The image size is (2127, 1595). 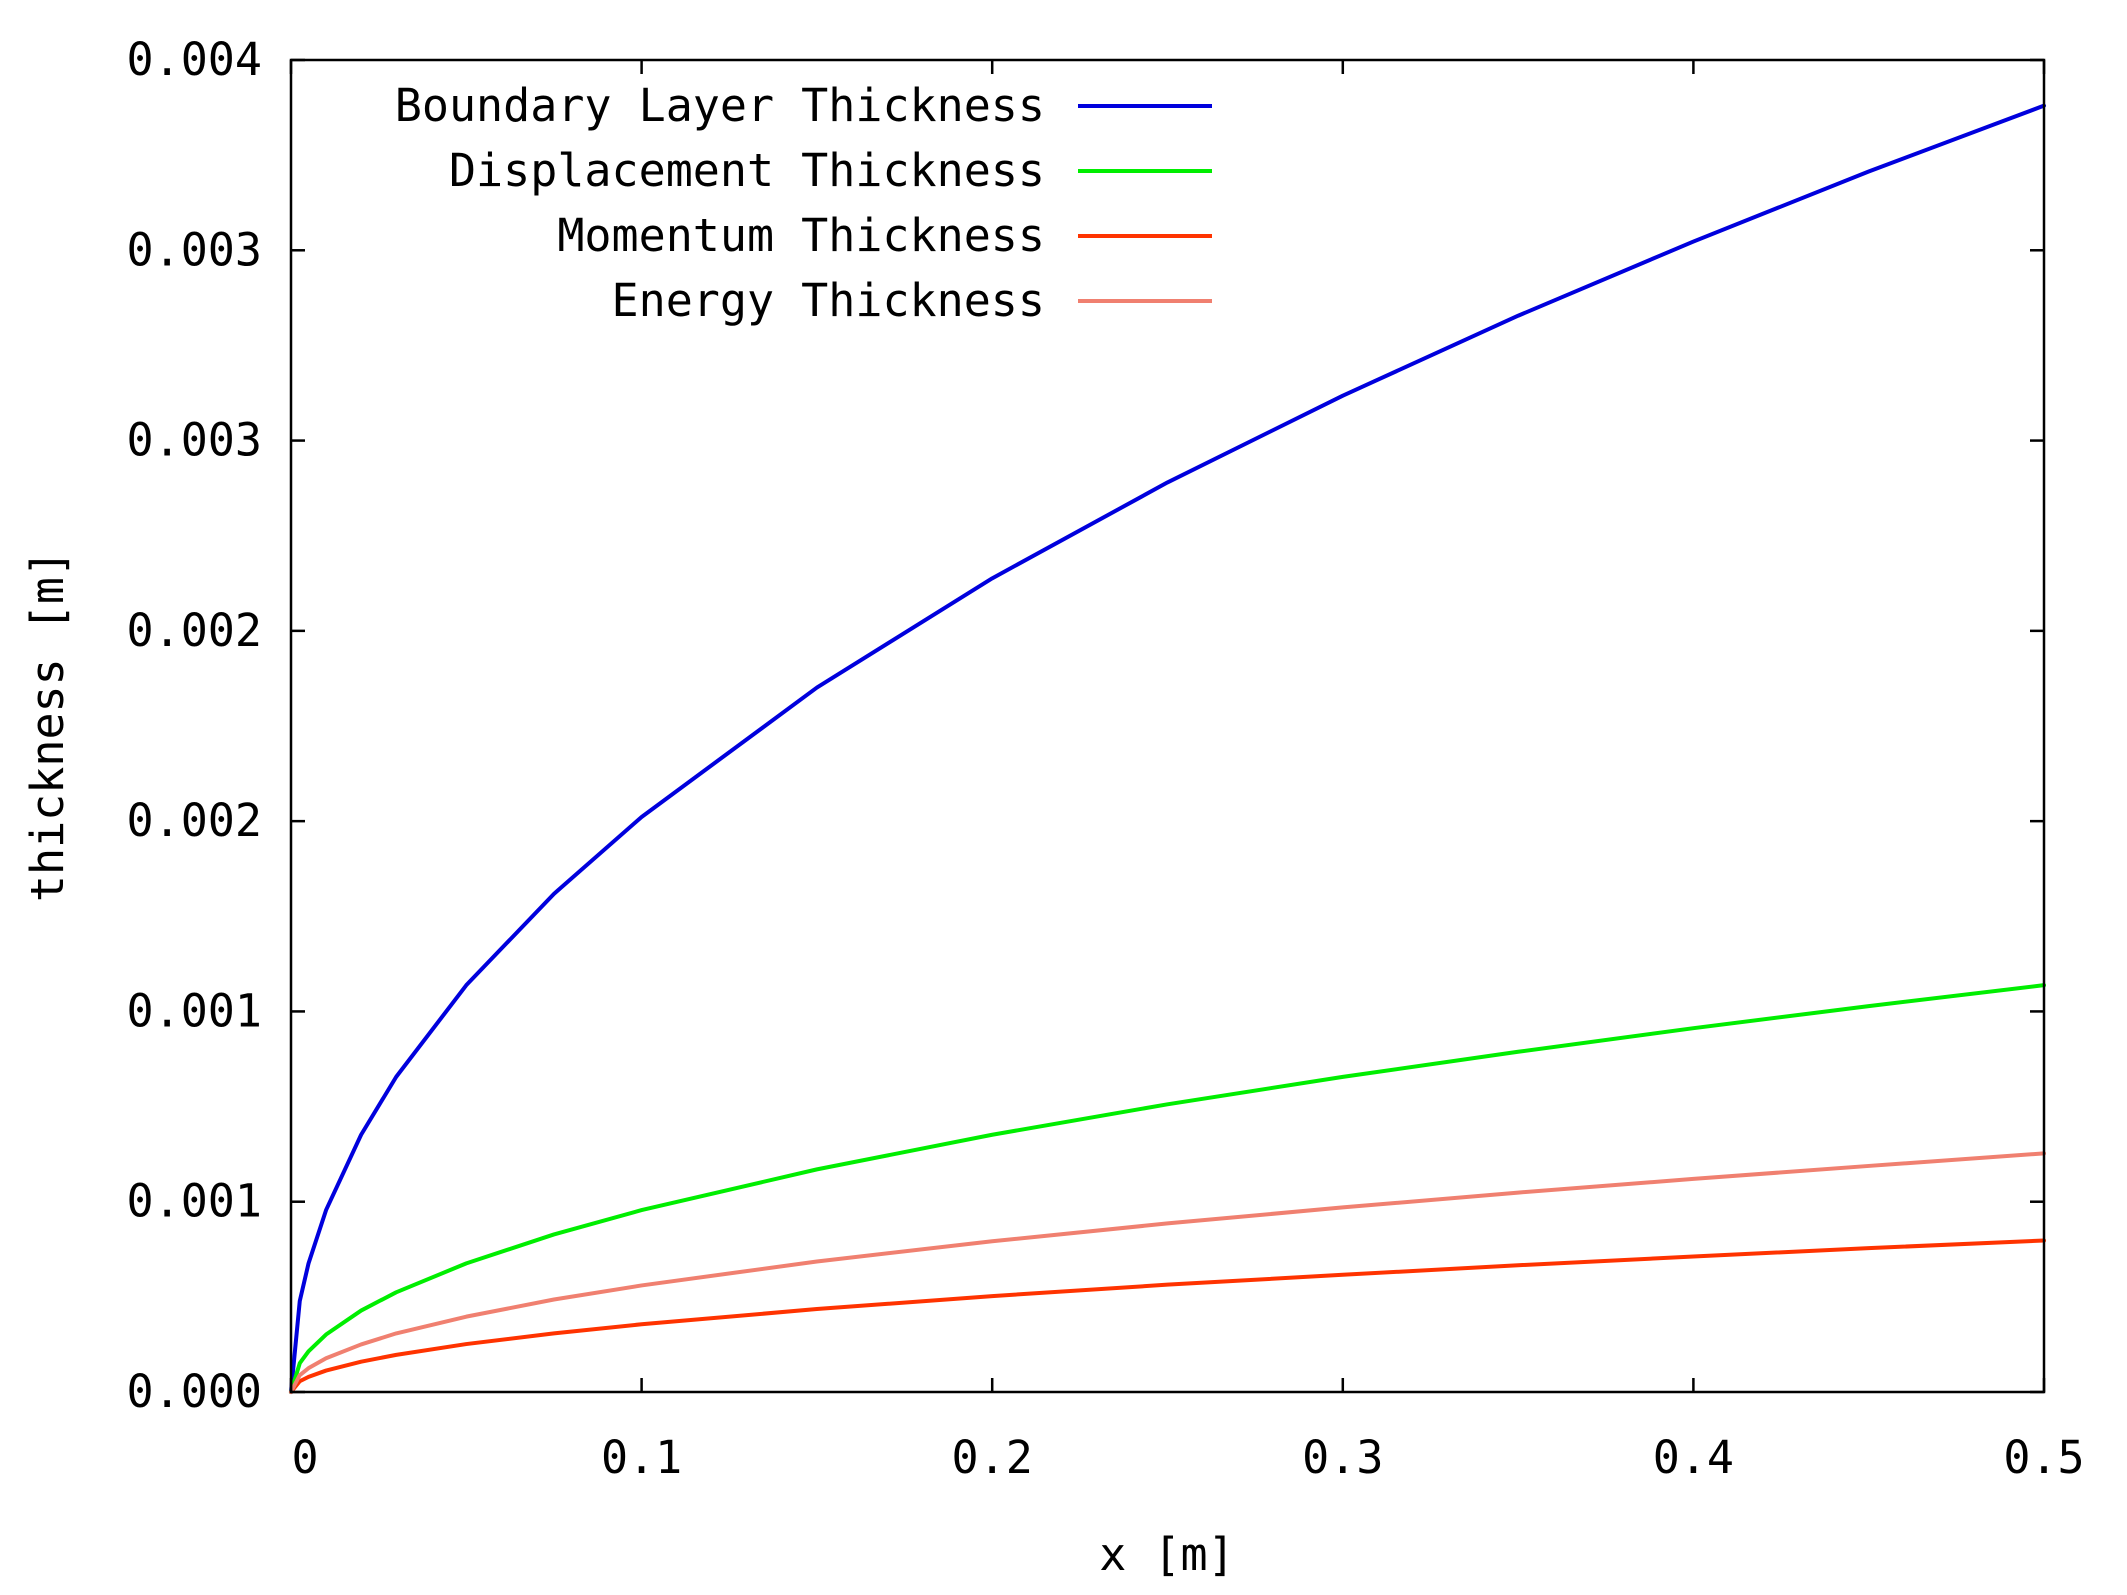 I want to click on legend-label: Displacement Thickness, so click(x=747, y=170).